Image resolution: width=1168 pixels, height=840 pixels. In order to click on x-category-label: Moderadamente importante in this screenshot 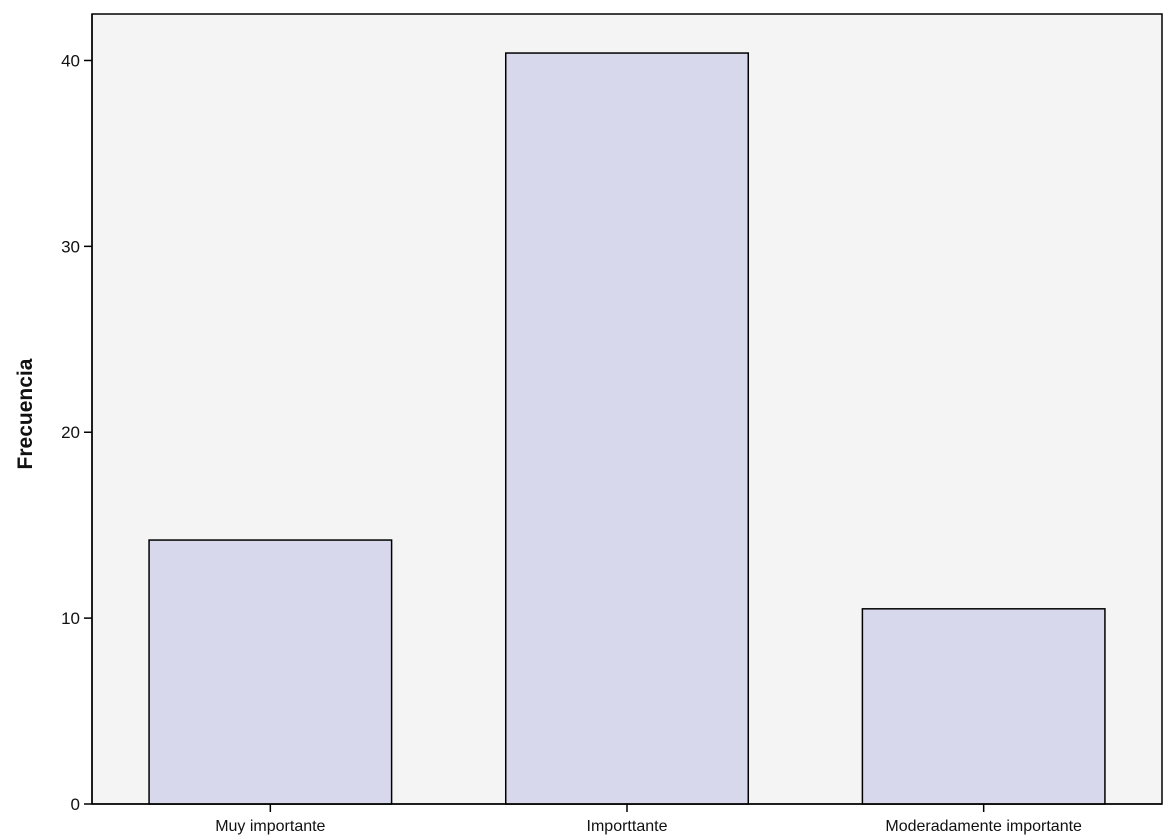, I will do `click(983, 826)`.